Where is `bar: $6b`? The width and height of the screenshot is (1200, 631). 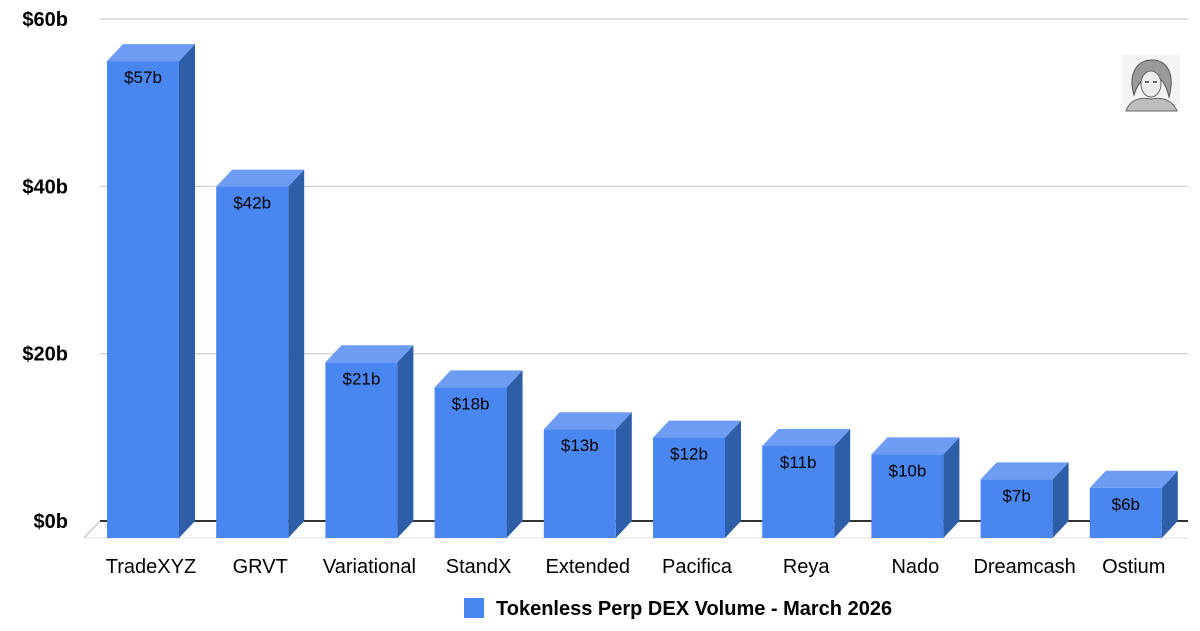
bar: $6b is located at coordinates (1133, 504).